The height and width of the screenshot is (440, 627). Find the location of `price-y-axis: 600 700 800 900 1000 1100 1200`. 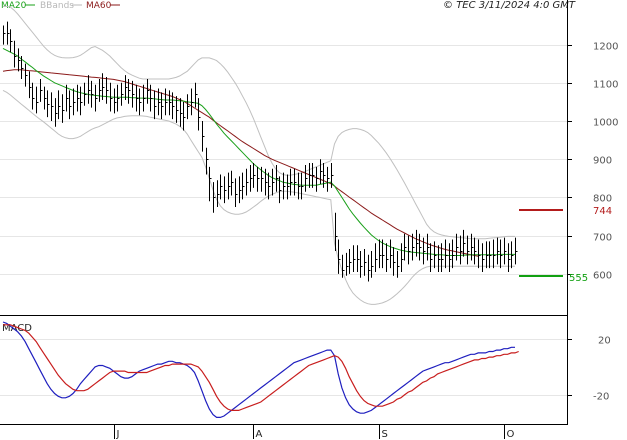

price-y-axis: 600 700 800 900 1000 1100 1200 is located at coordinates (592, 162).